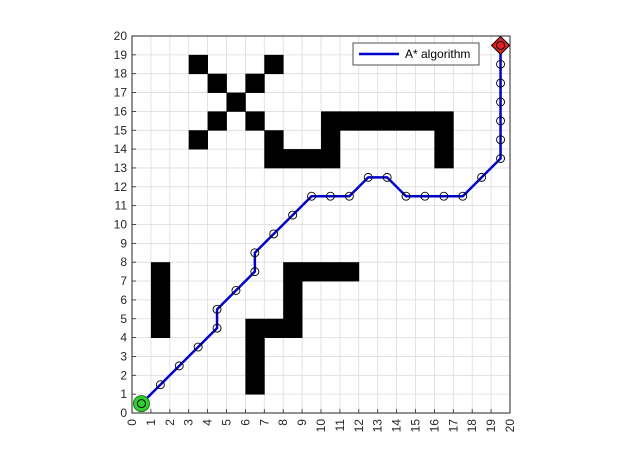  Describe the element at coordinates (132, 422) in the screenshot. I see `x-tick-label: 0` at that location.